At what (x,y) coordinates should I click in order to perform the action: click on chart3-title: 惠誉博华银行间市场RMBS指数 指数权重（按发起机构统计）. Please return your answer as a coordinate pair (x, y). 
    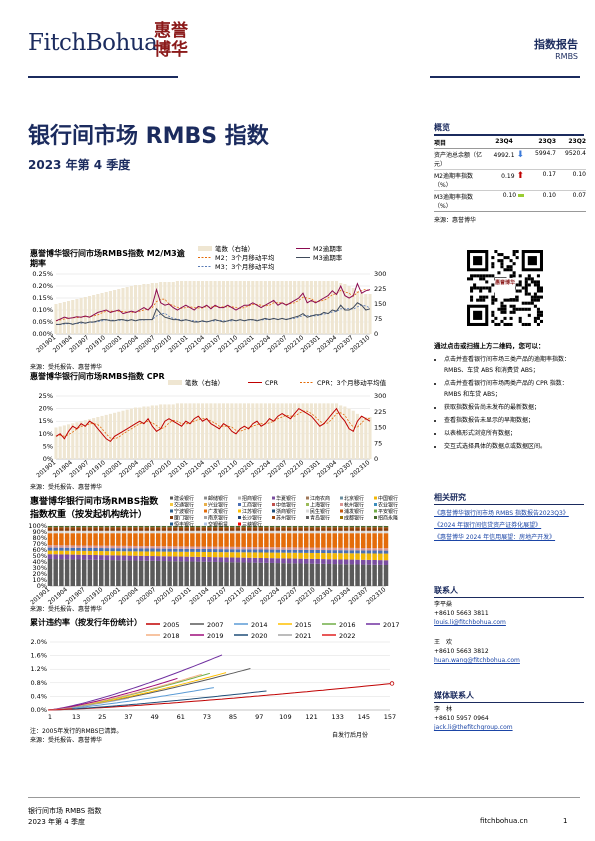
    Looking at the image, I should click on (94, 508).